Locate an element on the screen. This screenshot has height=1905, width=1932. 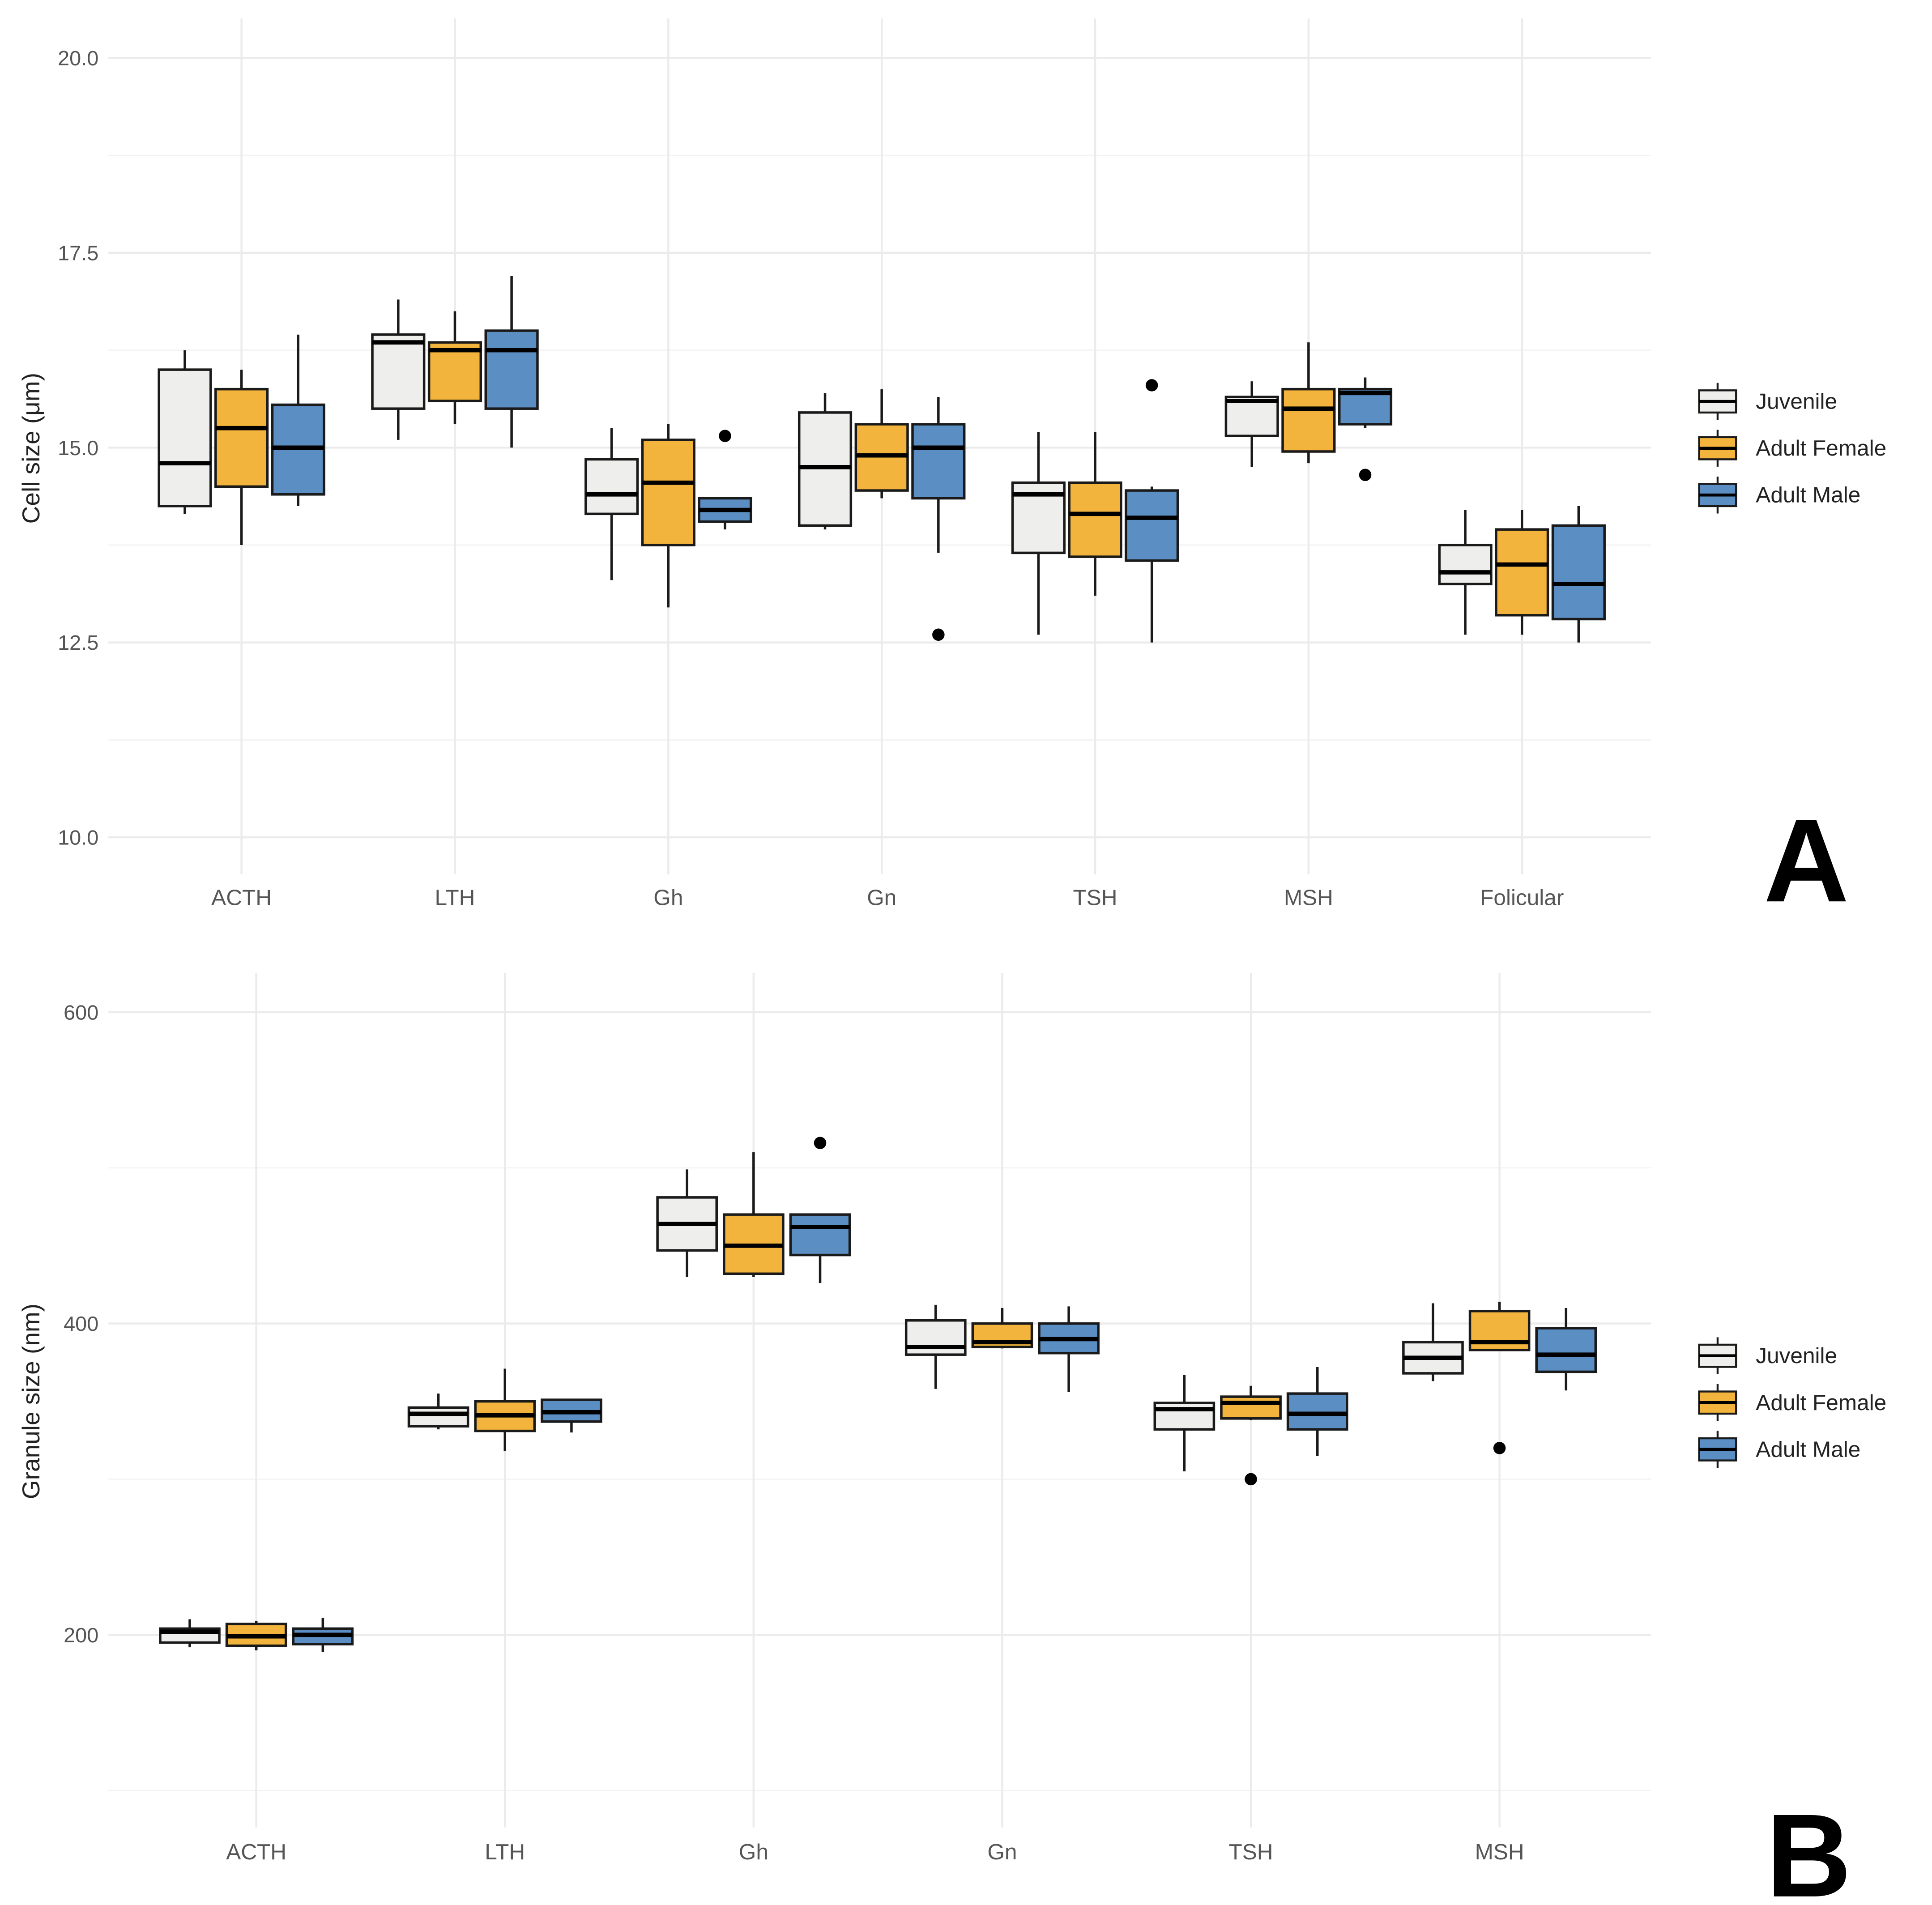
box-adult-female-lth is located at coordinates (505, 1410).